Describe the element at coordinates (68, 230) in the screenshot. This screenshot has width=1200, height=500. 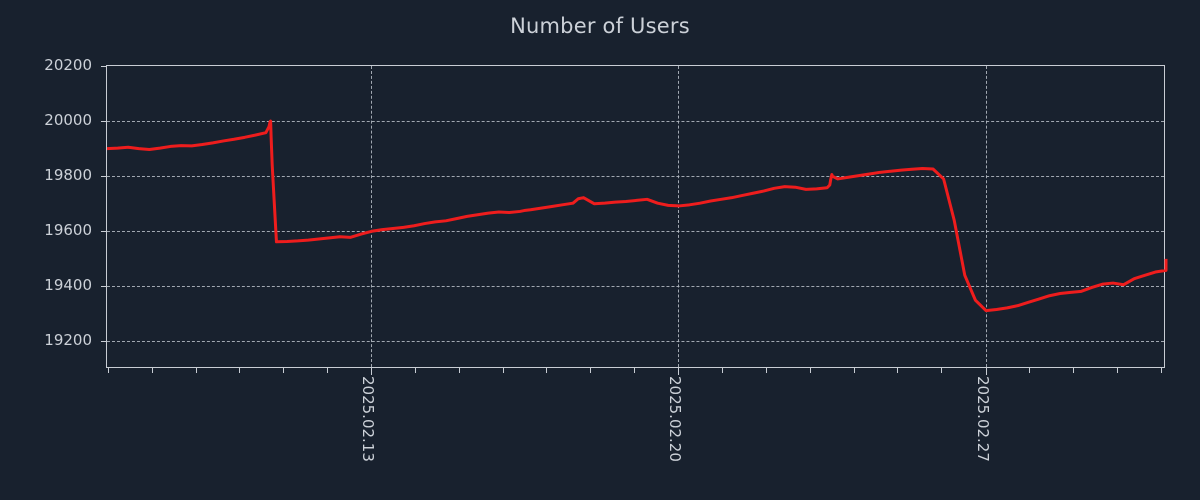
I see `y-tick-label: 19600` at that location.